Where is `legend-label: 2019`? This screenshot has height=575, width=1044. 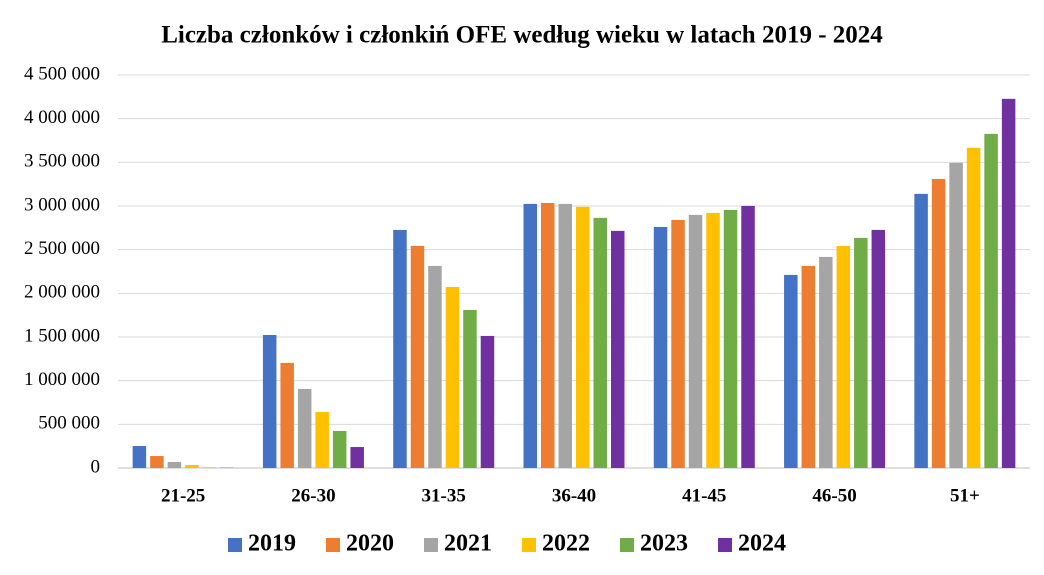
legend-label: 2019 is located at coordinates (272, 544).